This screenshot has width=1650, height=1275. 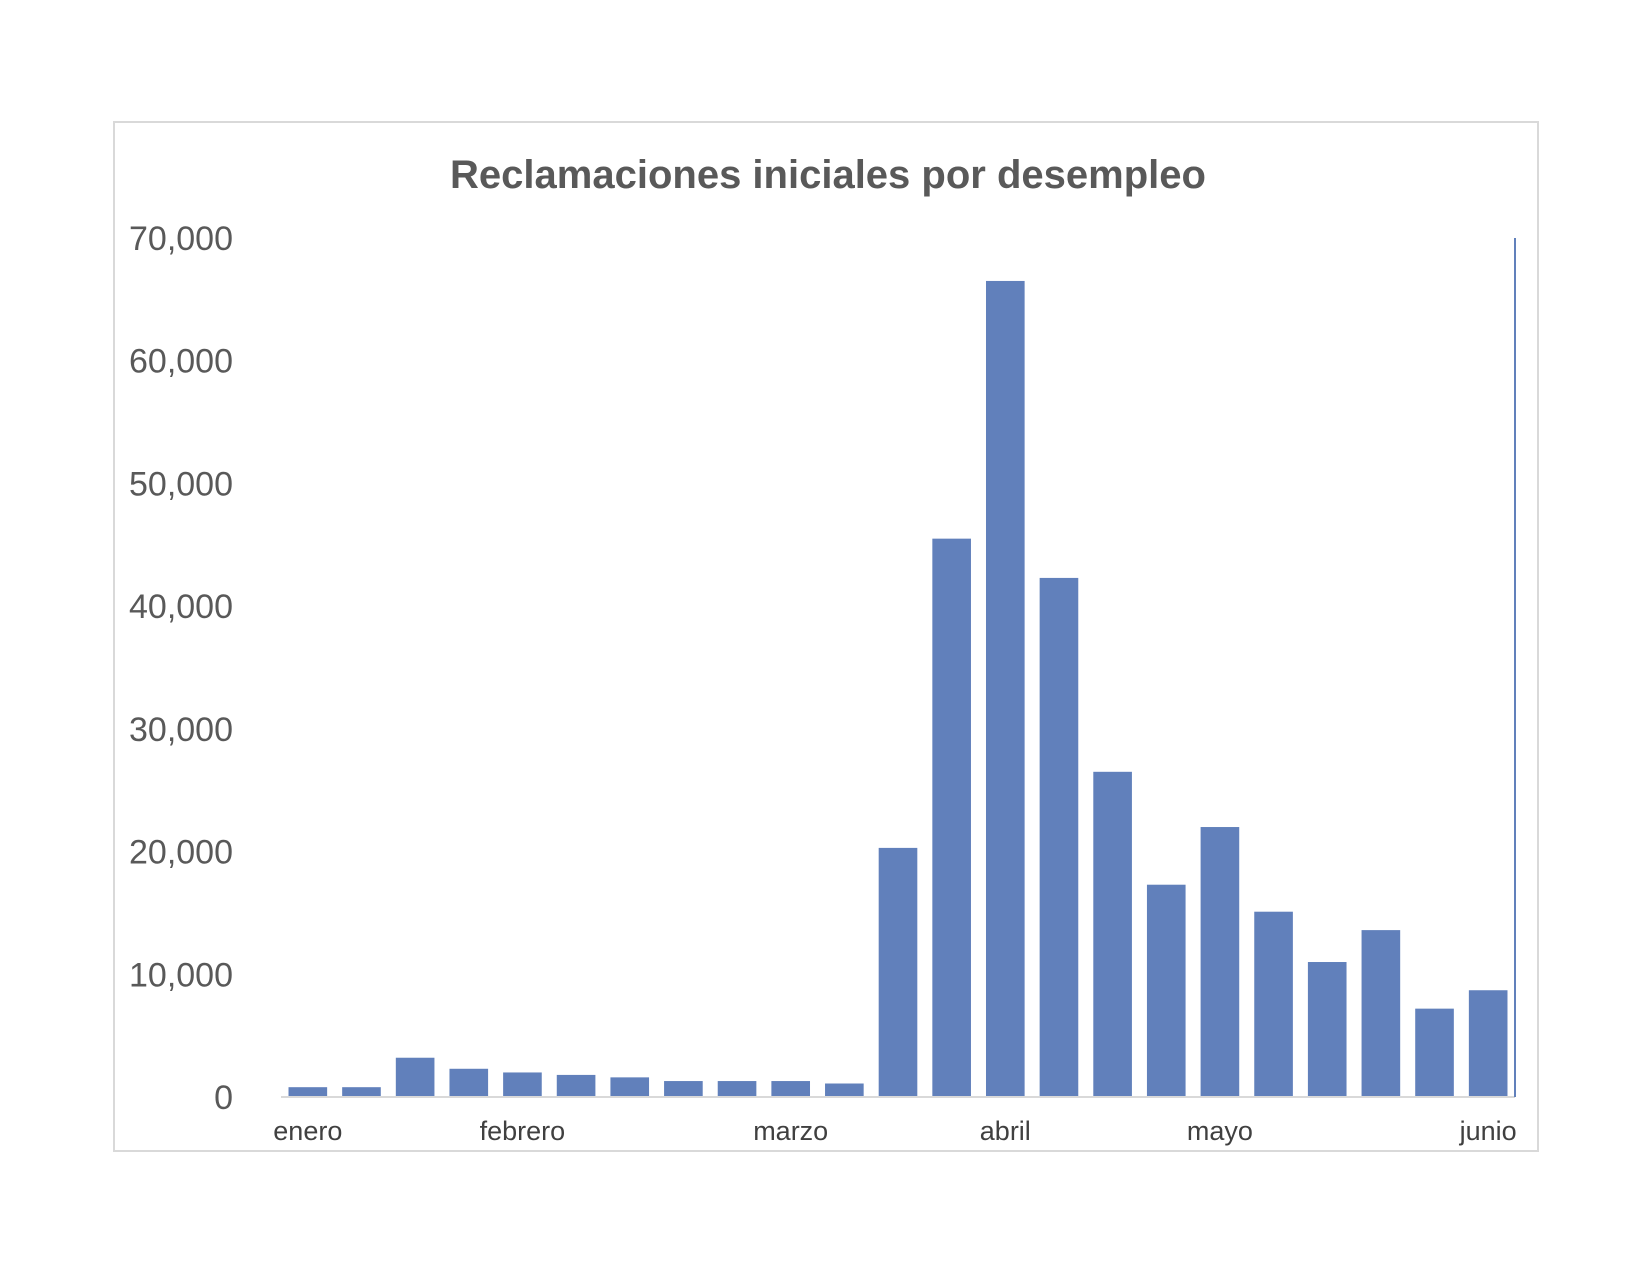 What do you see at coordinates (181, 484) in the screenshot?
I see `y-tick-label: 50,000` at bounding box center [181, 484].